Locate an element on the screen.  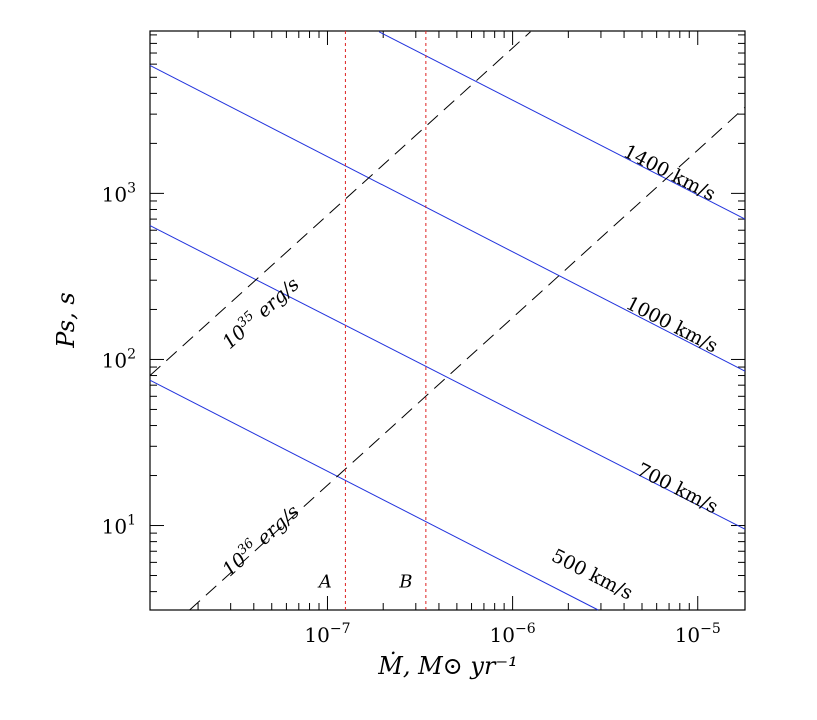
x-tick-label: 10⁻⁷ is located at coordinates (327, 634).